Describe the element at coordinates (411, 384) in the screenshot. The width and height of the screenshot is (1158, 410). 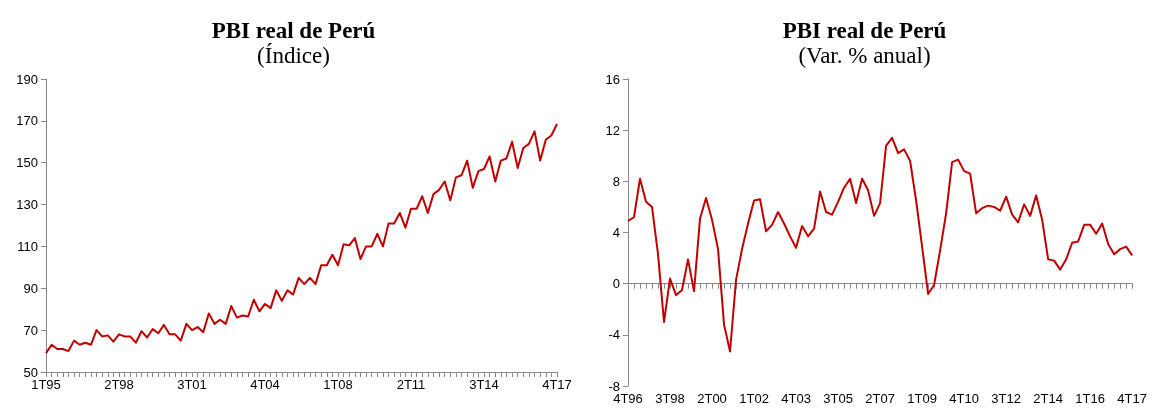
I see `x-tick-label: 2T11` at that location.